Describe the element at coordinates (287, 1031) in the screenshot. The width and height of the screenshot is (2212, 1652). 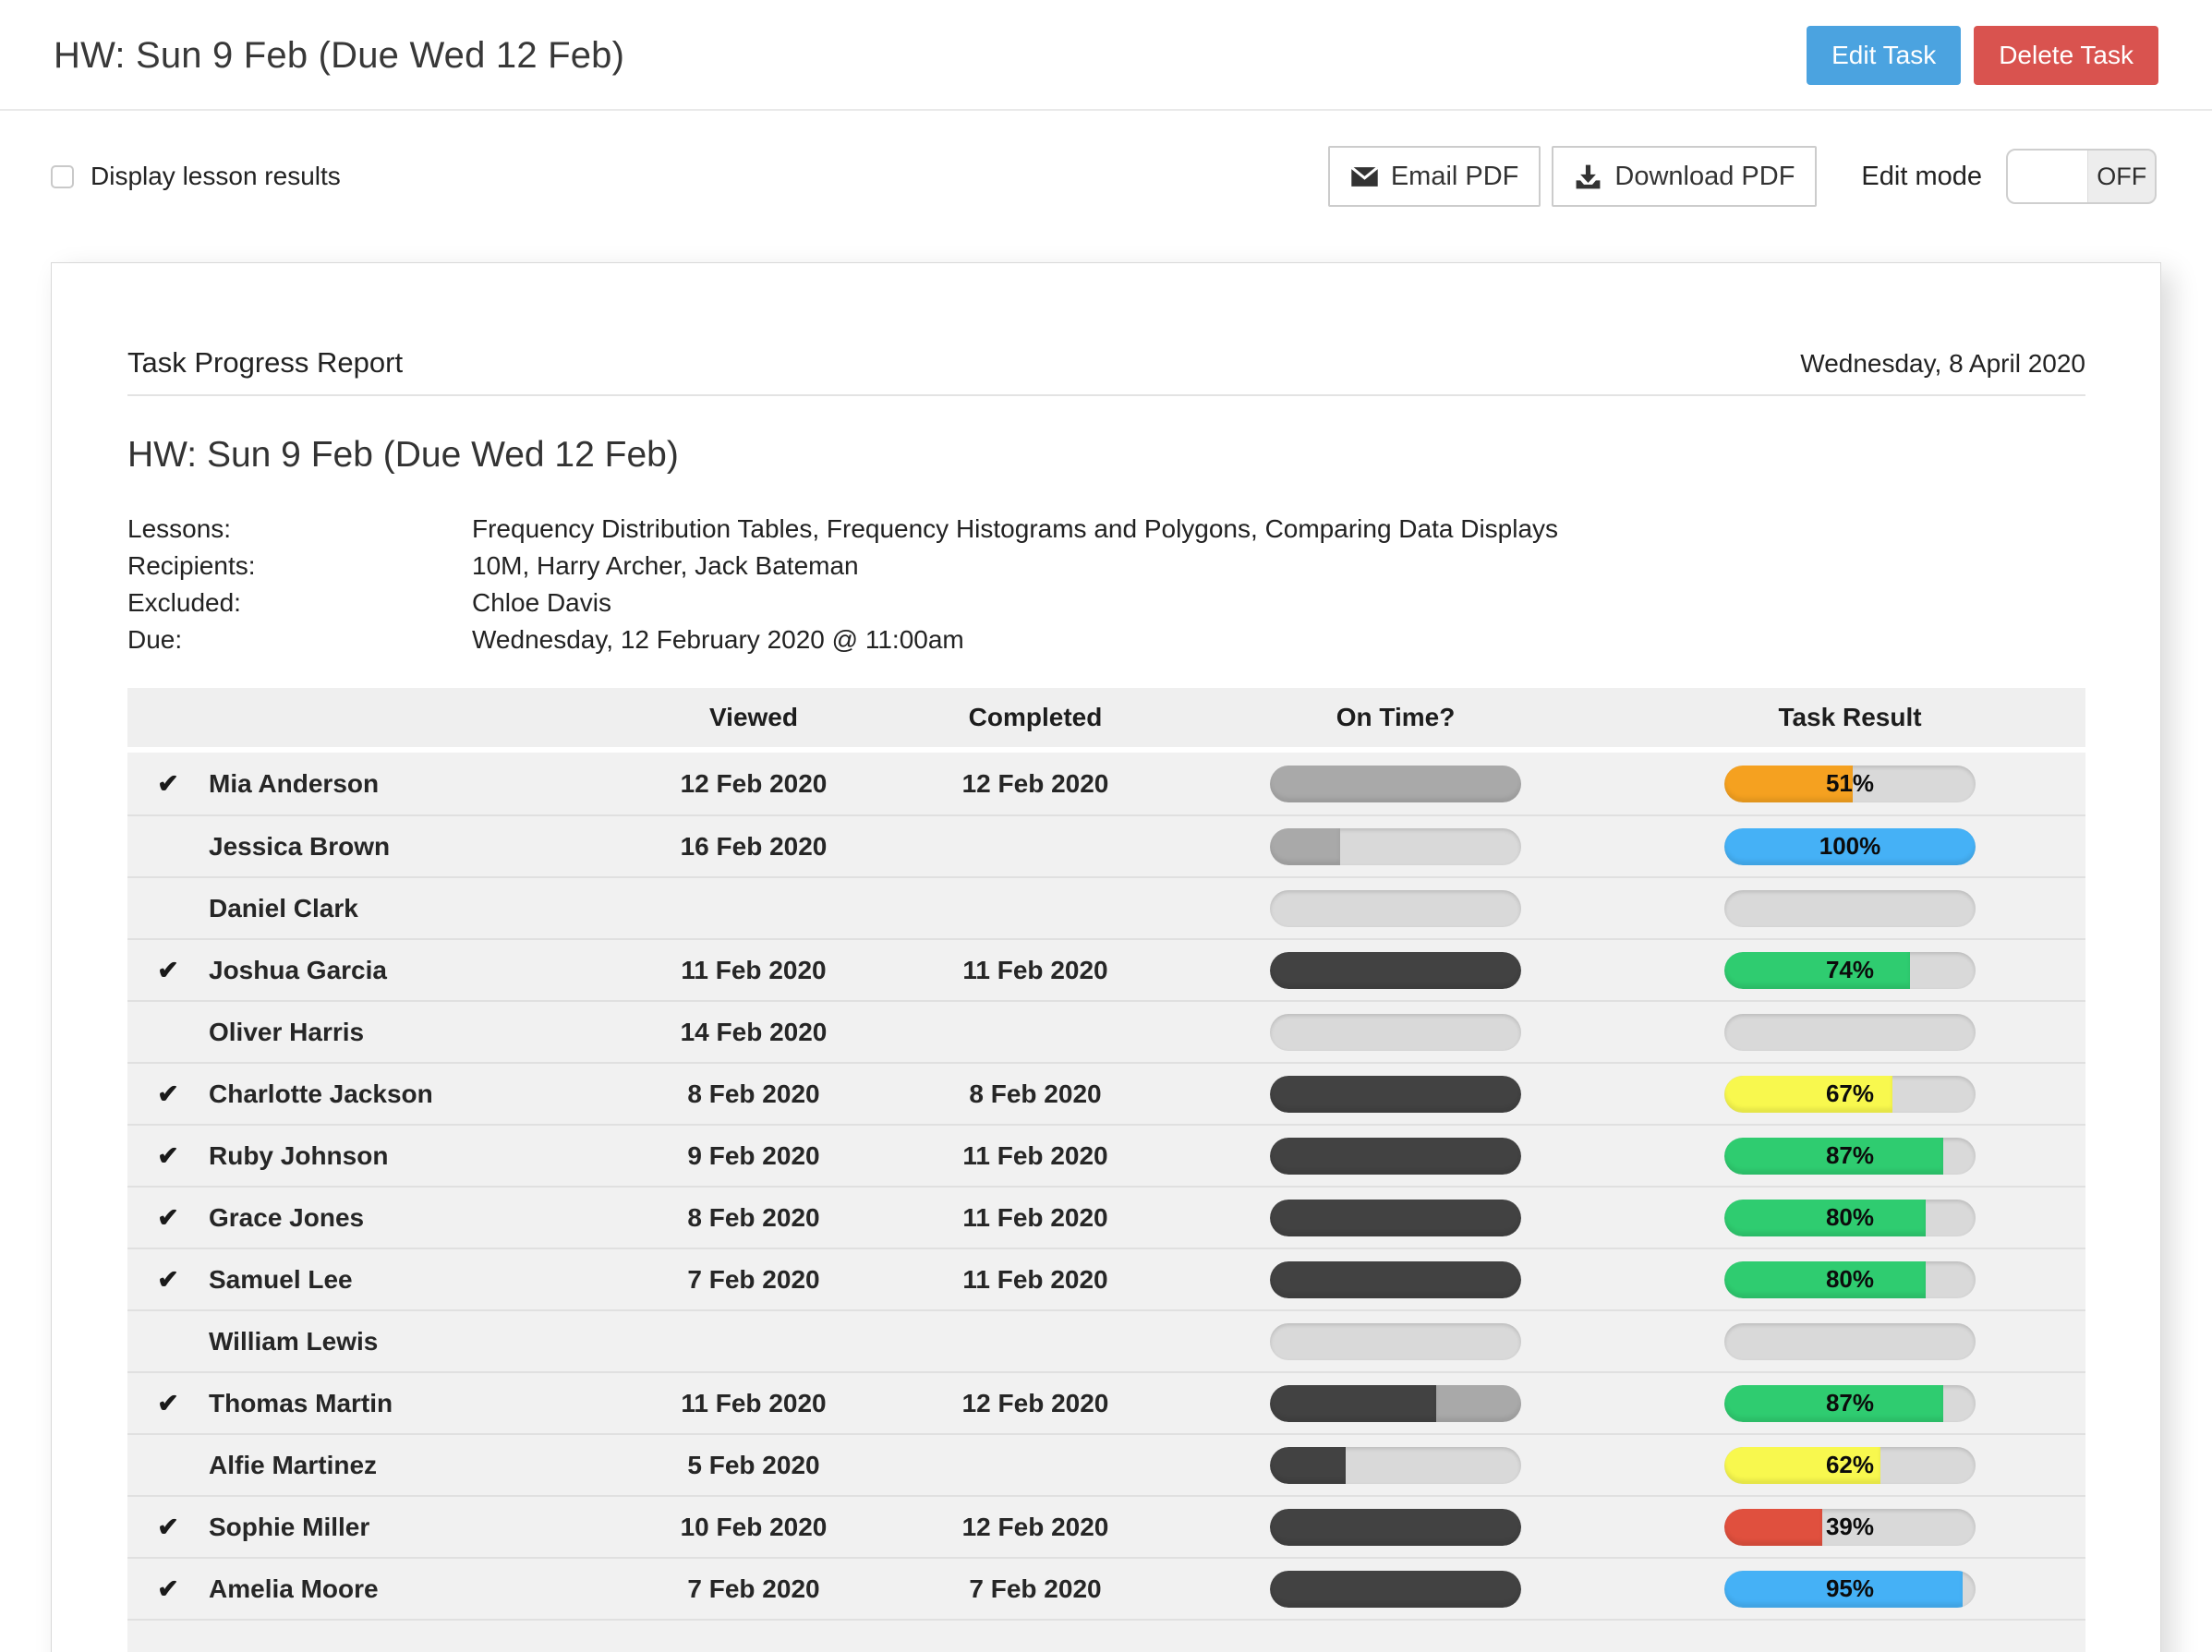
I see `student-name: Oliver Harris` at that location.